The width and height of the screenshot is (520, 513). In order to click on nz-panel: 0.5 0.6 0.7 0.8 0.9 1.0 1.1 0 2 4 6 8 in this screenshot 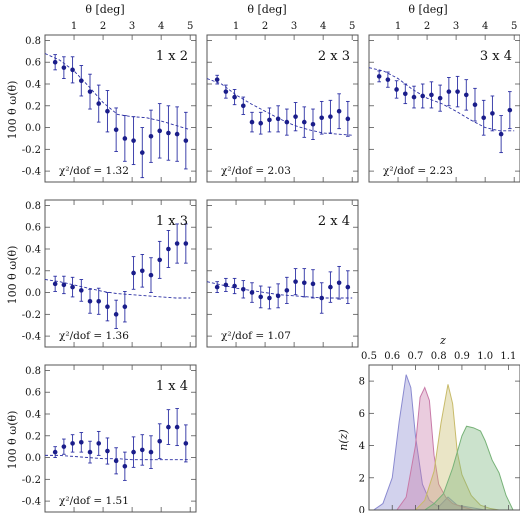, I will do `click(439, 432)`.